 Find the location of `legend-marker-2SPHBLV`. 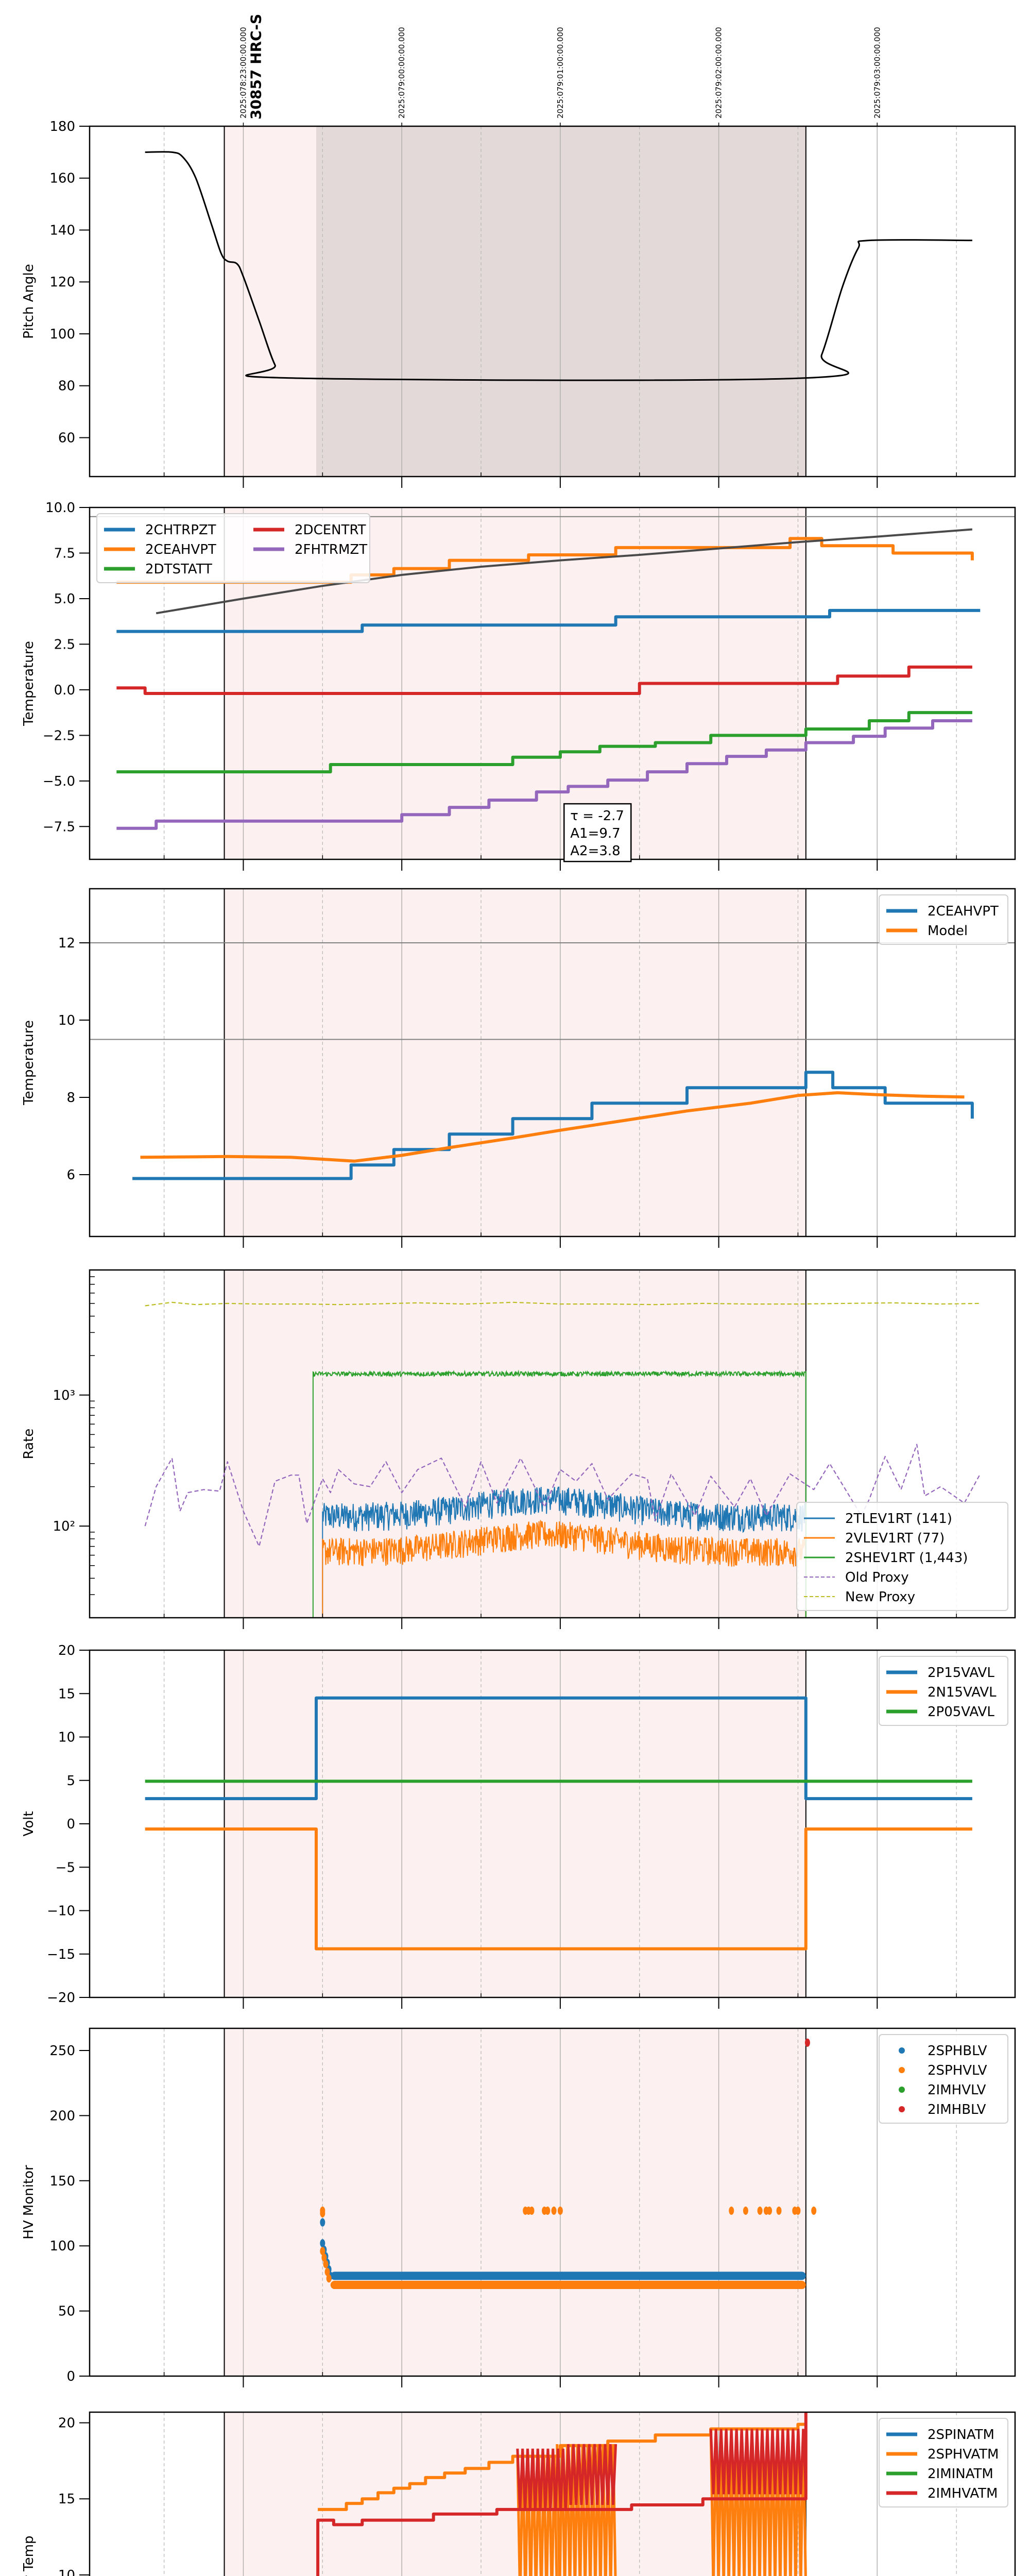

legend-marker-2SPHBLV is located at coordinates (902, 2050).